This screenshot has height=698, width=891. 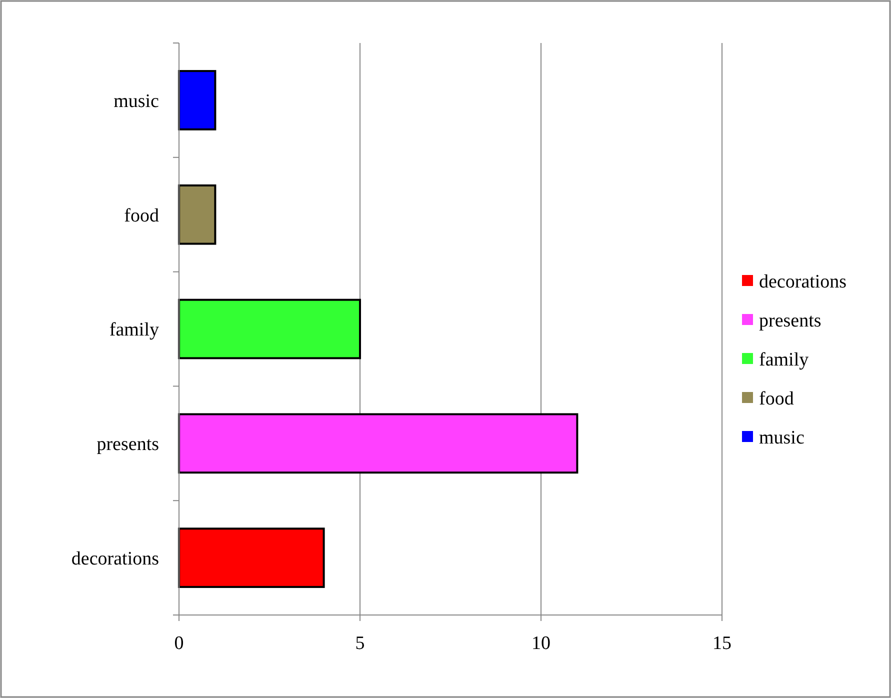 I want to click on y-tick-label: decorations, so click(x=115, y=559).